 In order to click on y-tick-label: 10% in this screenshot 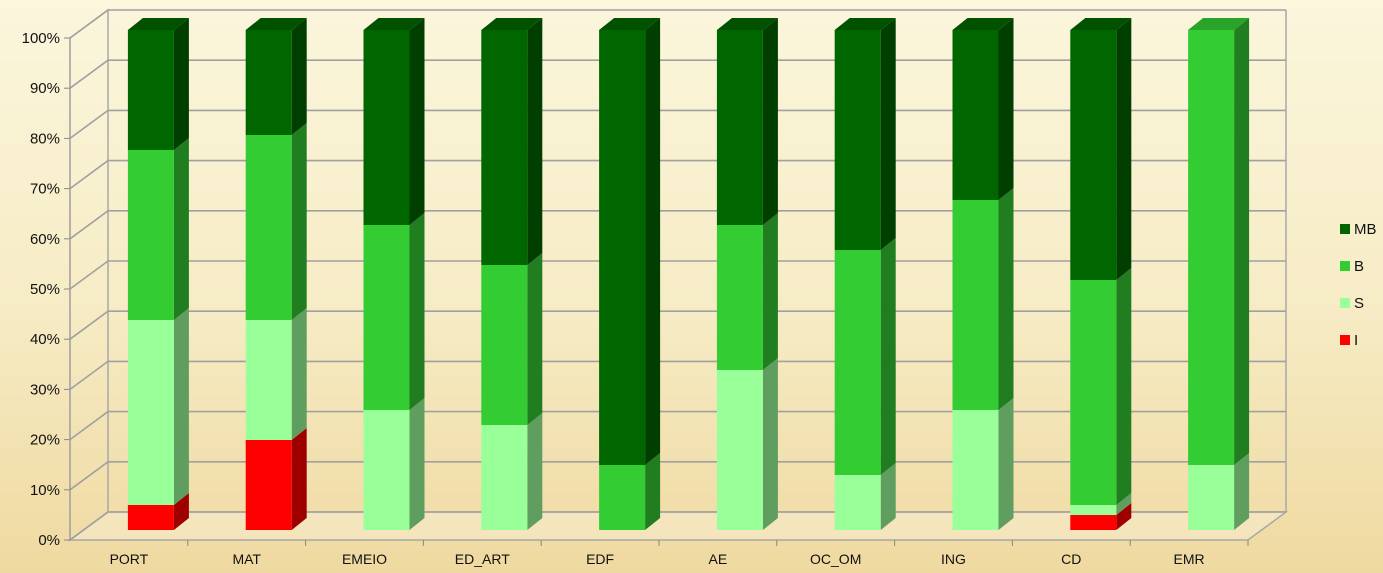, I will do `click(45, 490)`.